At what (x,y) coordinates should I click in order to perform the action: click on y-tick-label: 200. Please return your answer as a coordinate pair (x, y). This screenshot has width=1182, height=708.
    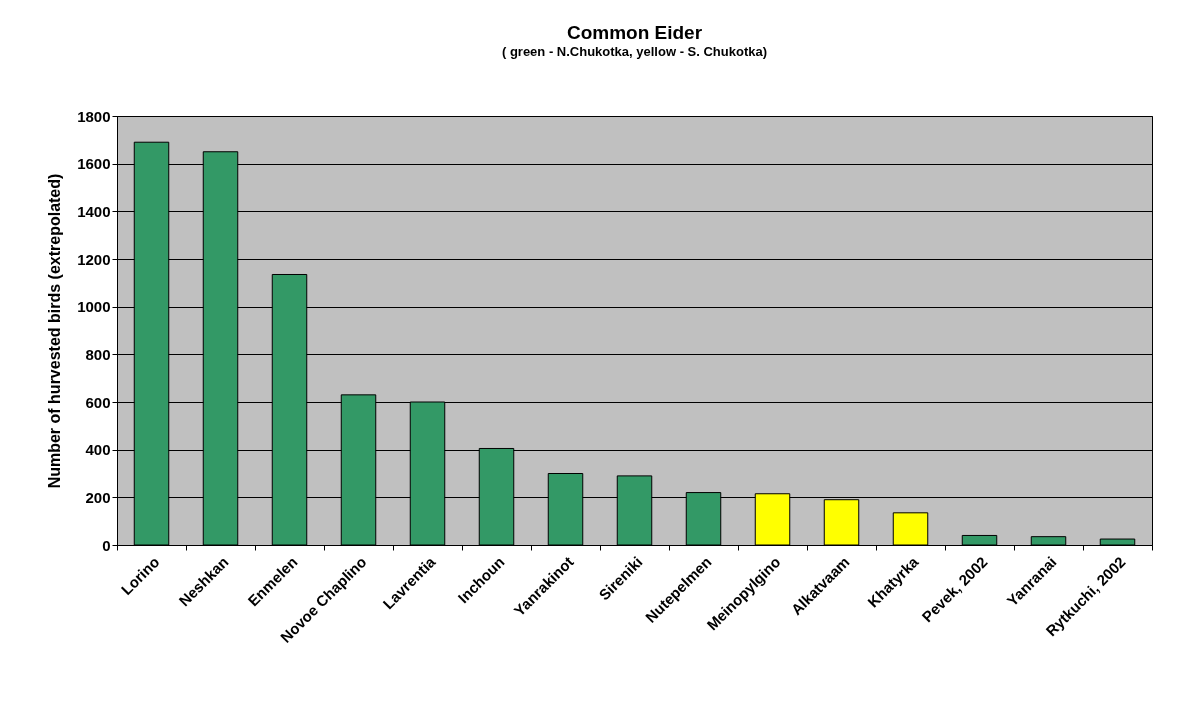
    Looking at the image, I should click on (98, 497).